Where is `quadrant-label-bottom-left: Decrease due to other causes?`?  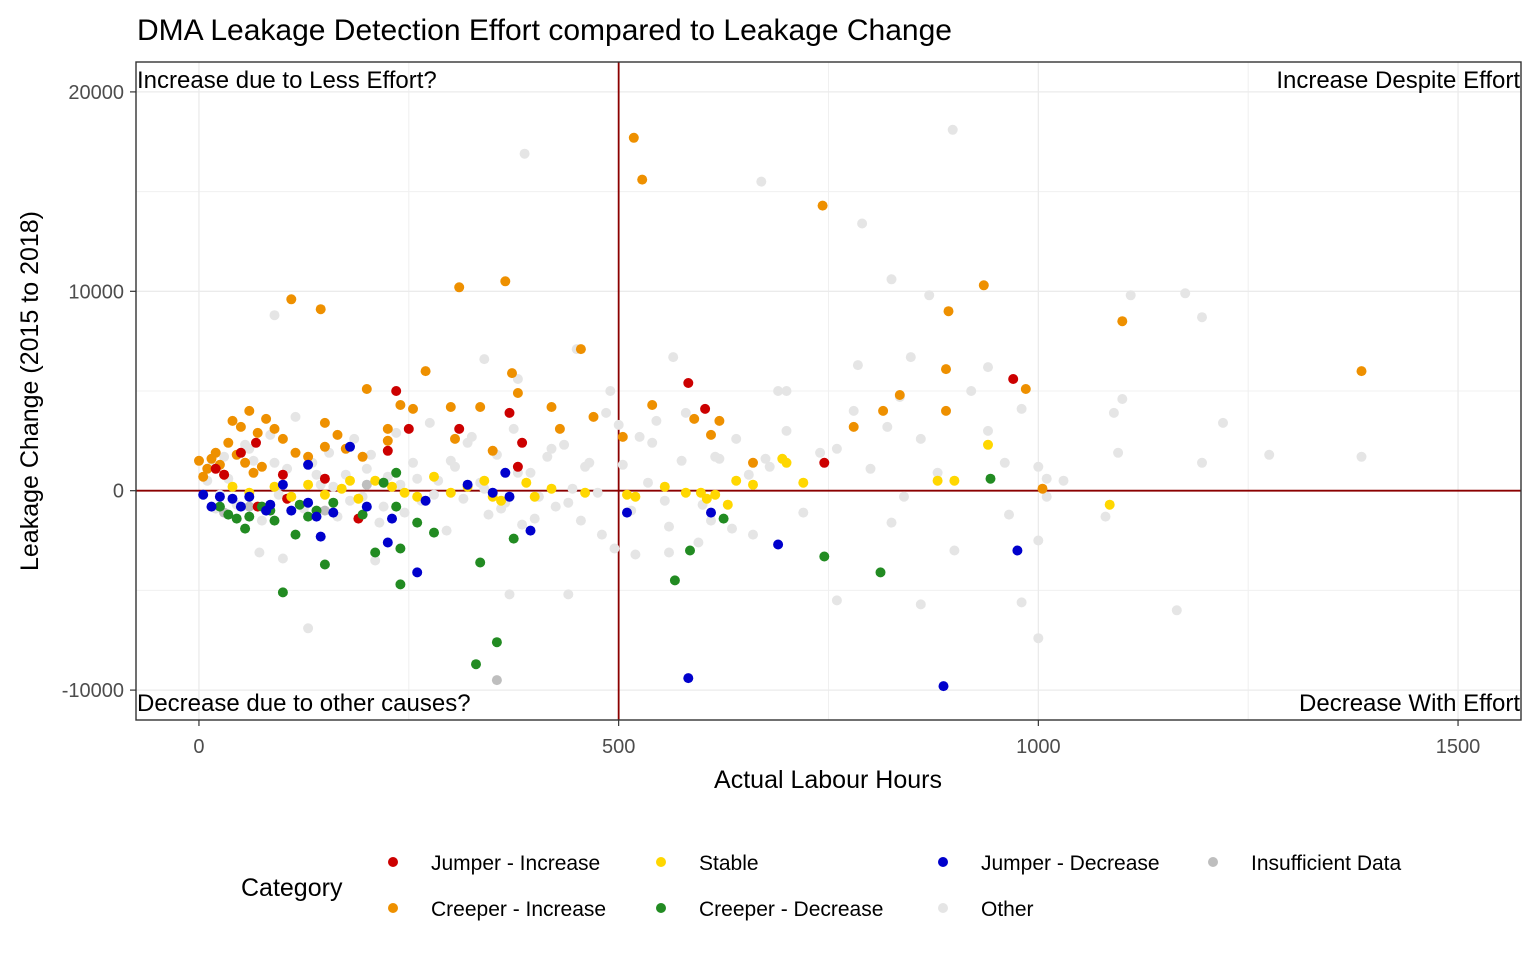 quadrant-label-bottom-left: Decrease due to other causes? is located at coordinates (304, 703).